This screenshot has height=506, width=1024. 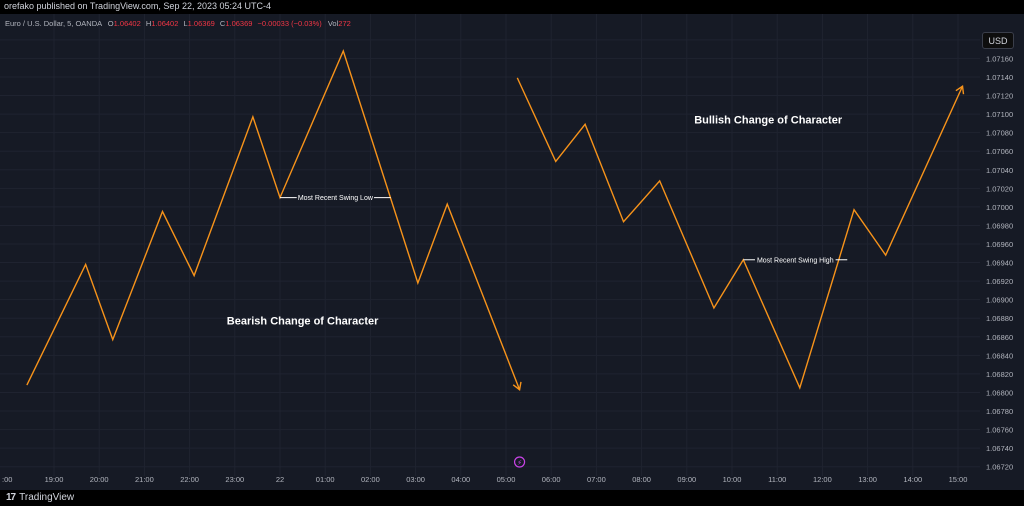 What do you see at coordinates (460, 479) in the screenshot?
I see `x-tick-label: 04:00` at bounding box center [460, 479].